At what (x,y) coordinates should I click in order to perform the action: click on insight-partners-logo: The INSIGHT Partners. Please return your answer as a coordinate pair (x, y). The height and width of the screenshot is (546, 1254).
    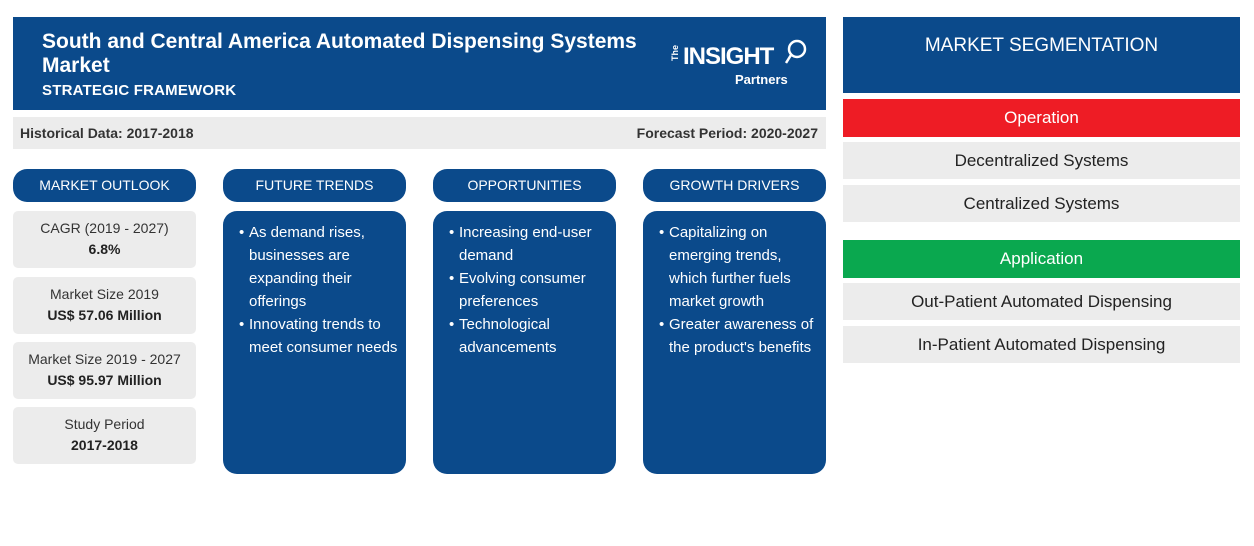
    Looking at the image, I should click on (739, 64).